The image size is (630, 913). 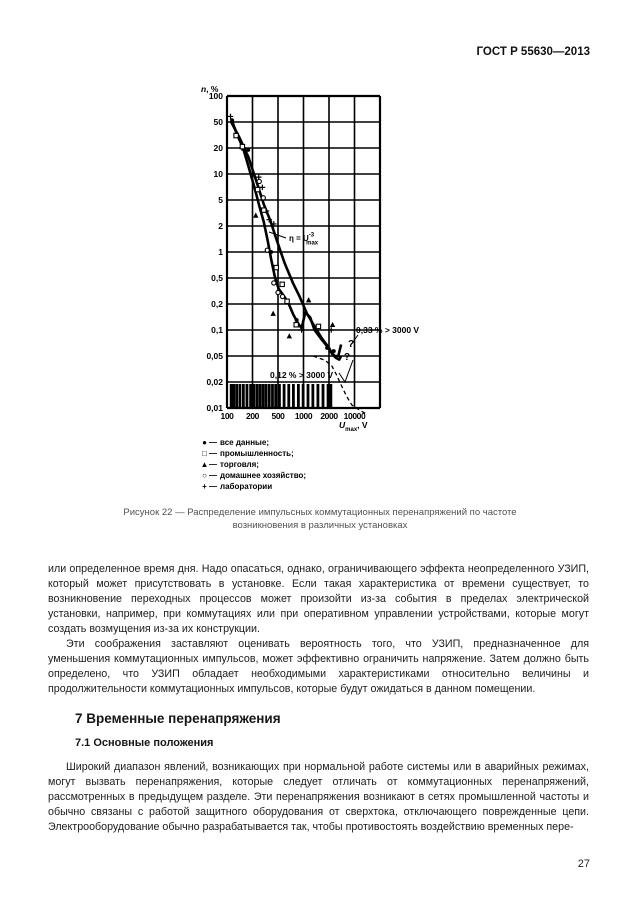 I want to click on series-extrapolation-dashed, so click(x=340, y=385).